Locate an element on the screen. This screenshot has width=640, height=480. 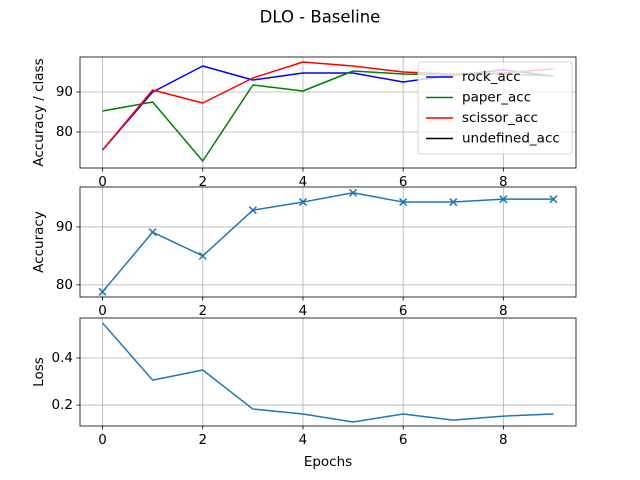
y-axis-label: Loss is located at coordinates (39, 372).